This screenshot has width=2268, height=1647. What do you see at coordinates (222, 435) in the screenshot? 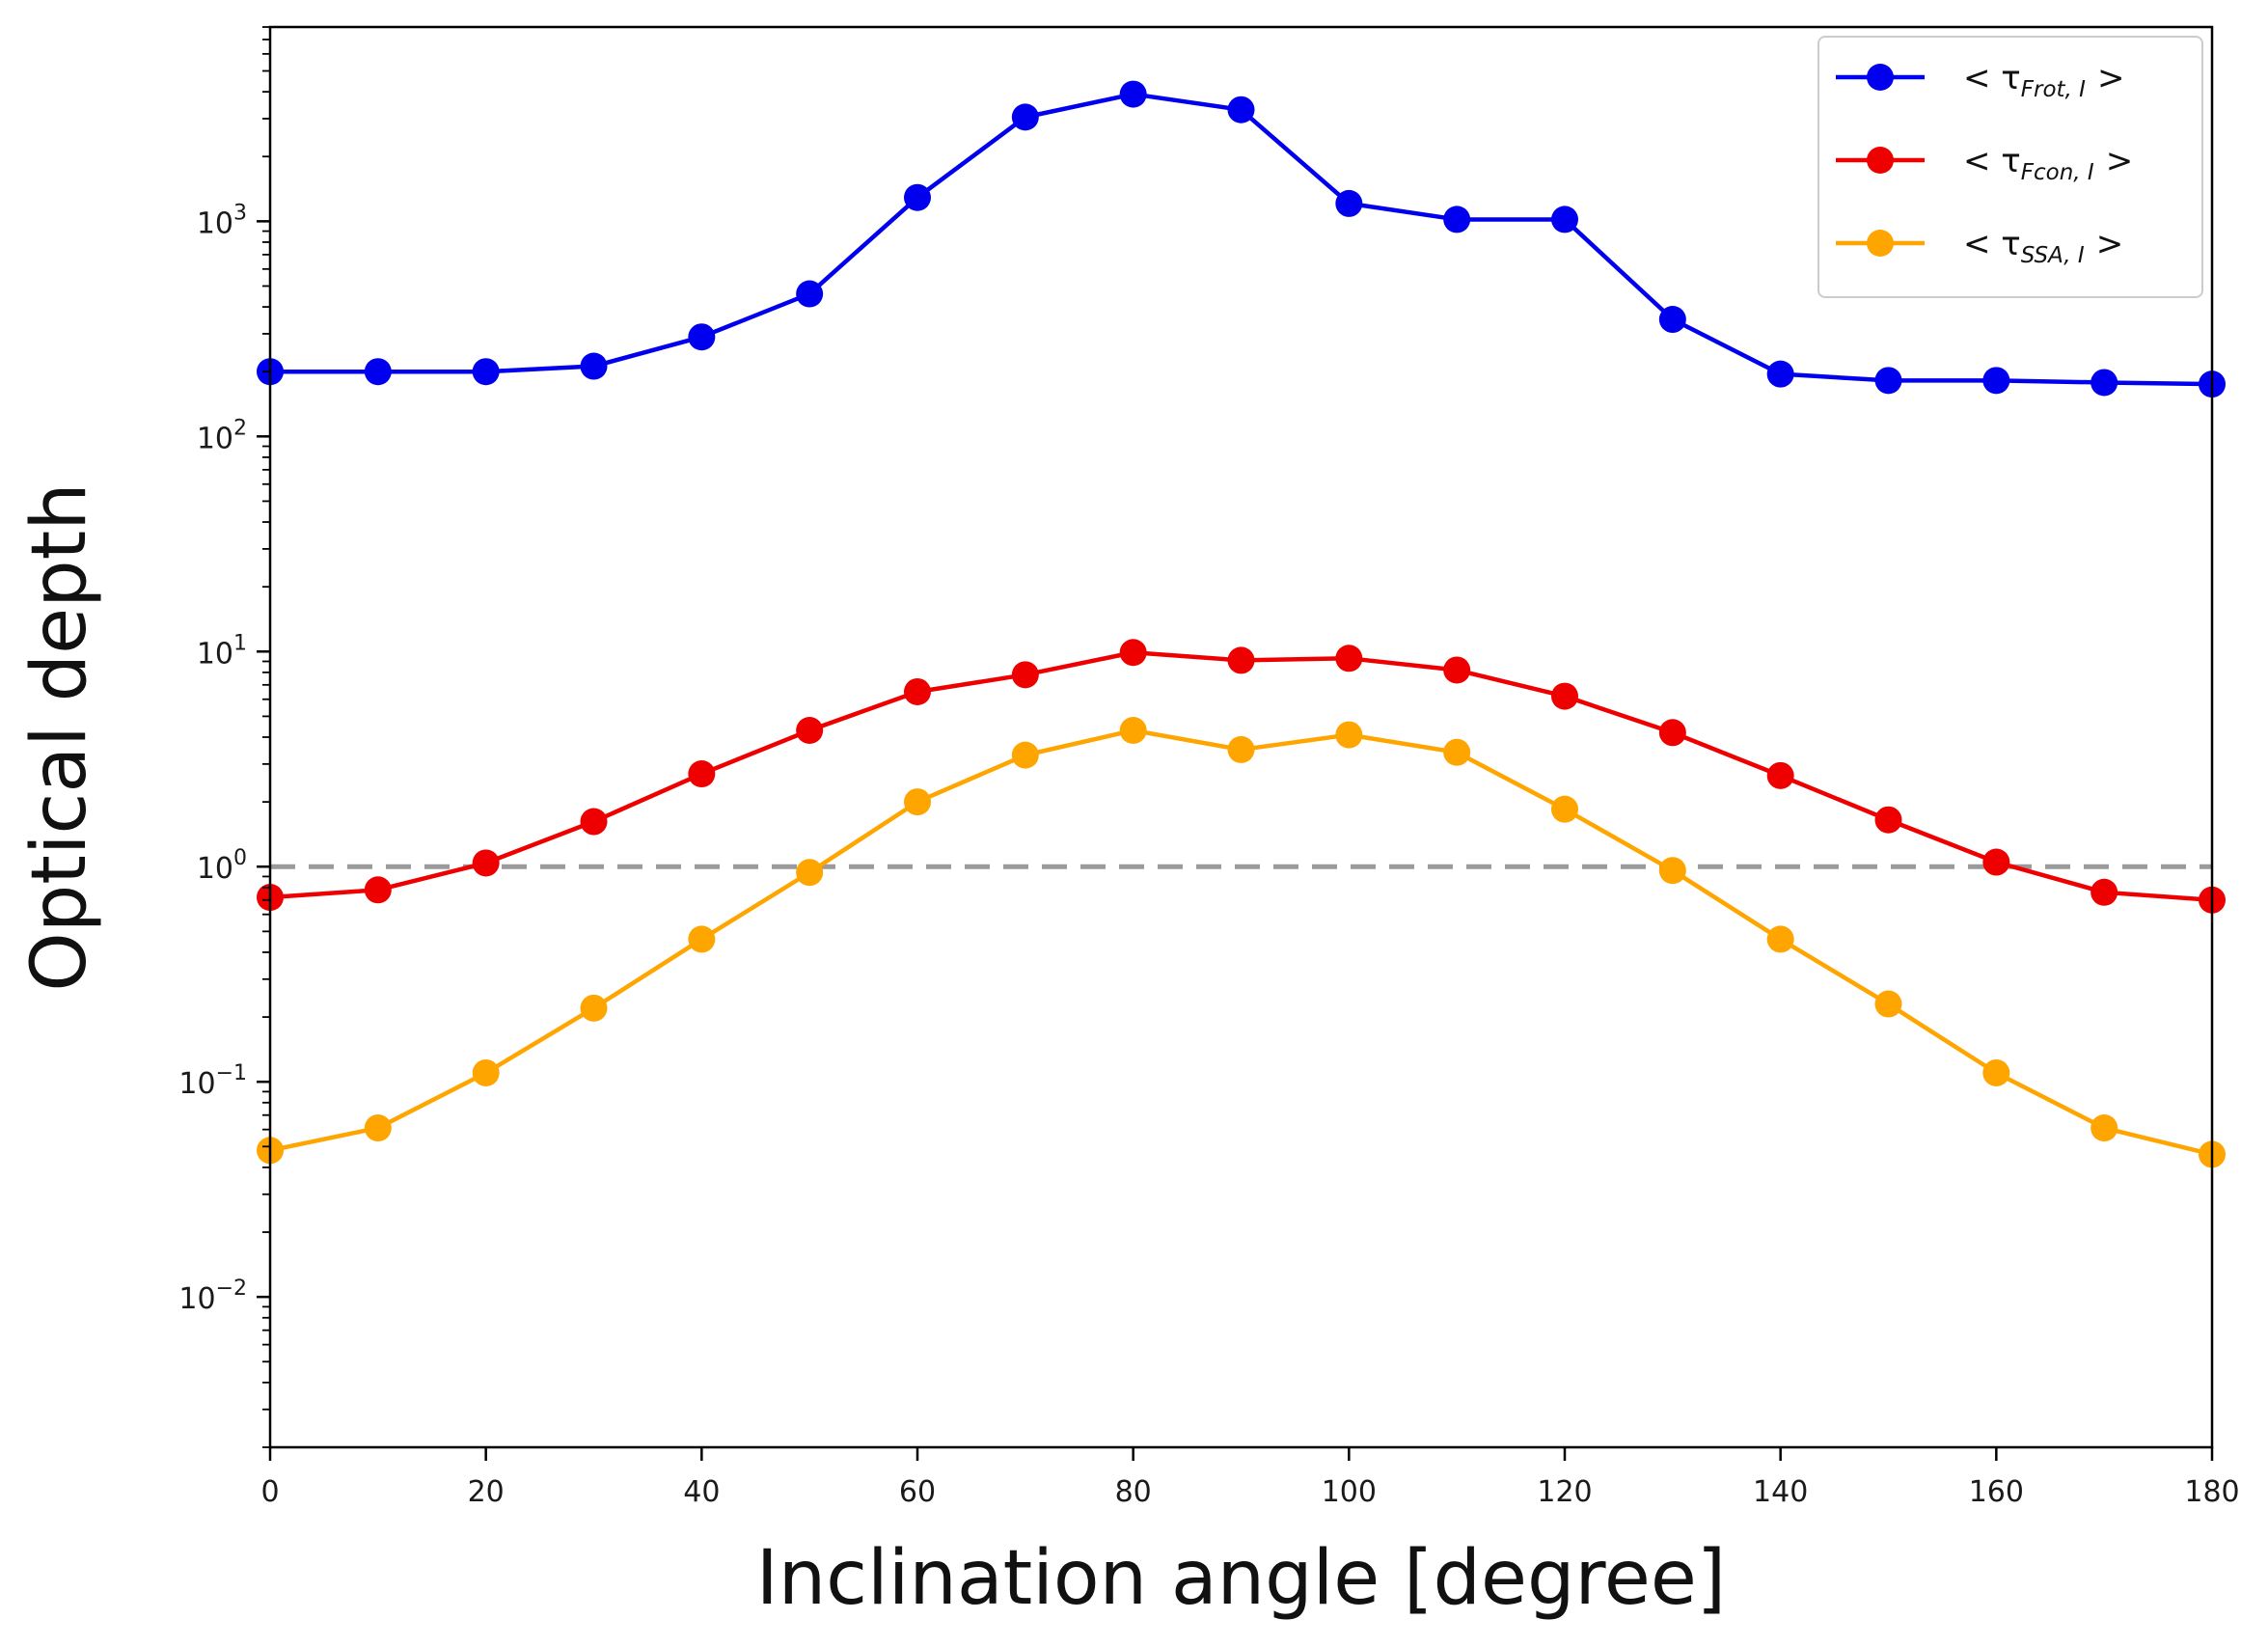
I see `y-tick-label: 10²` at bounding box center [222, 435].